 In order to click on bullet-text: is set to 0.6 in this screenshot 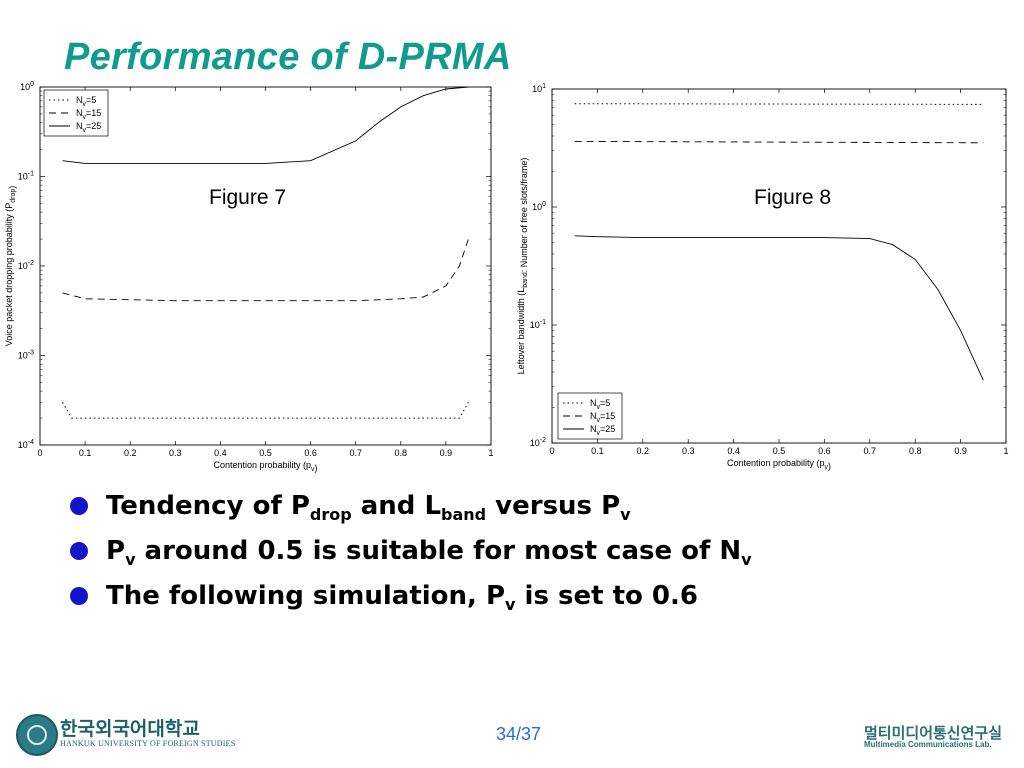, I will do `click(606, 596)`.